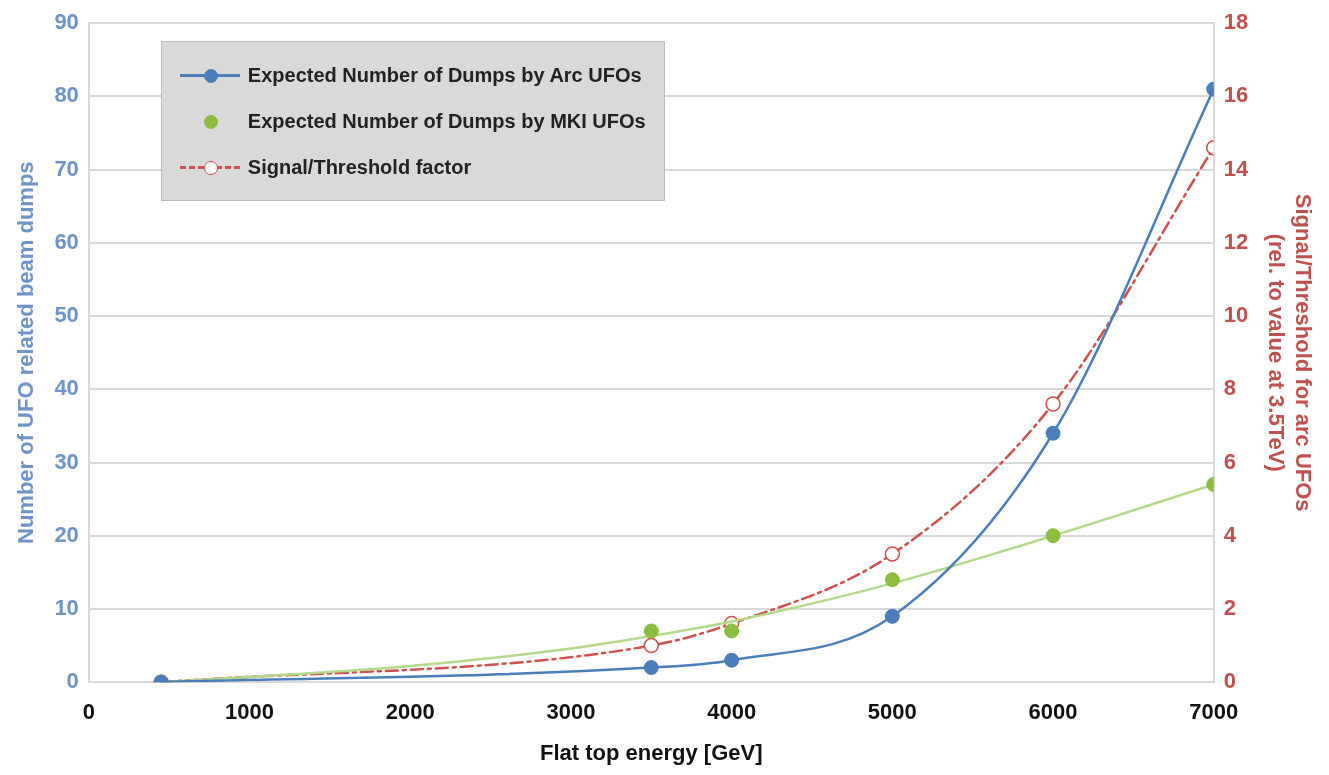 This screenshot has height=775, width=1329. I want to click on y2-tick-label: 2, so click(1229, 608).